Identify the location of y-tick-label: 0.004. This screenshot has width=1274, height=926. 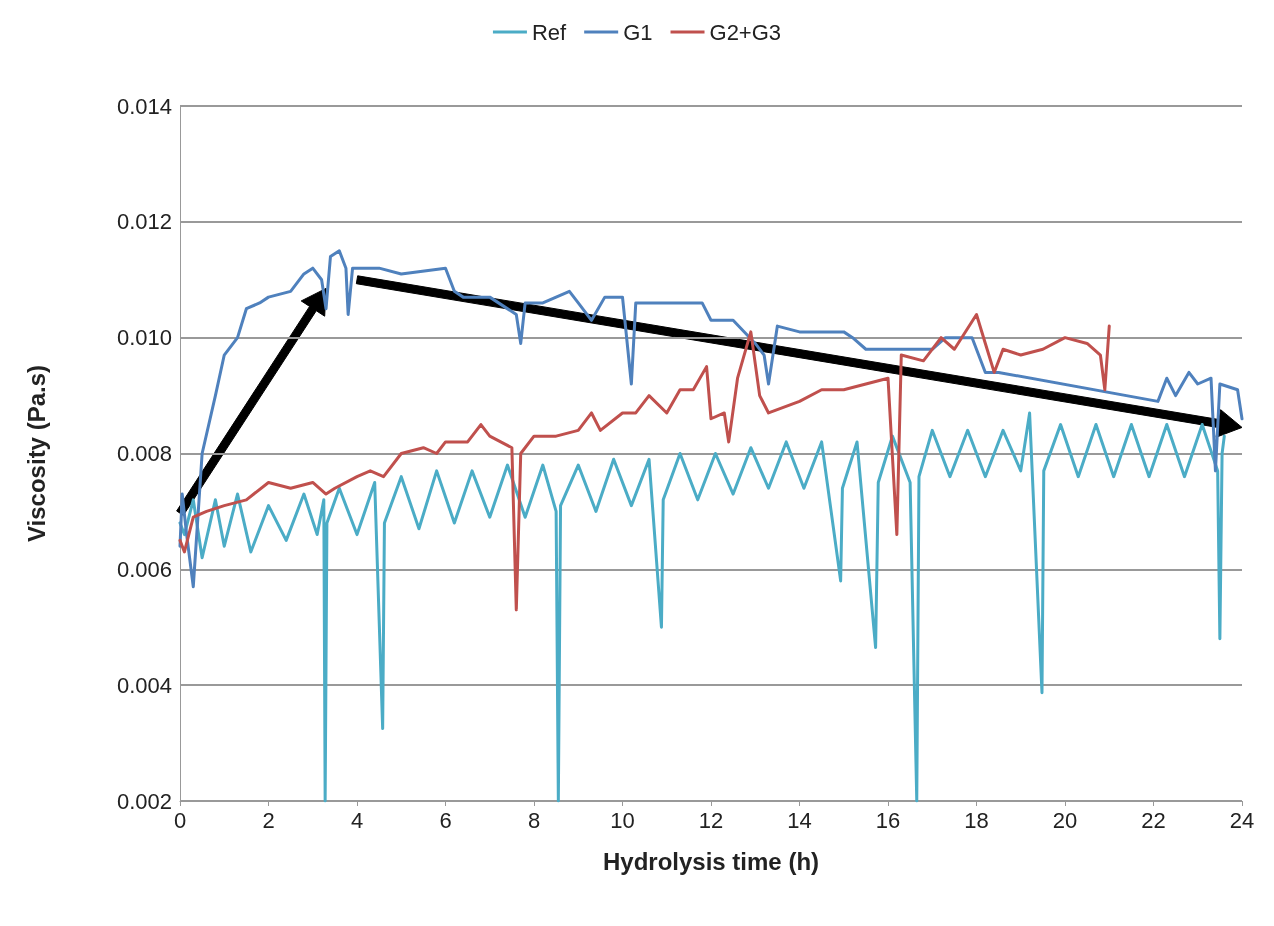
(144, 685).